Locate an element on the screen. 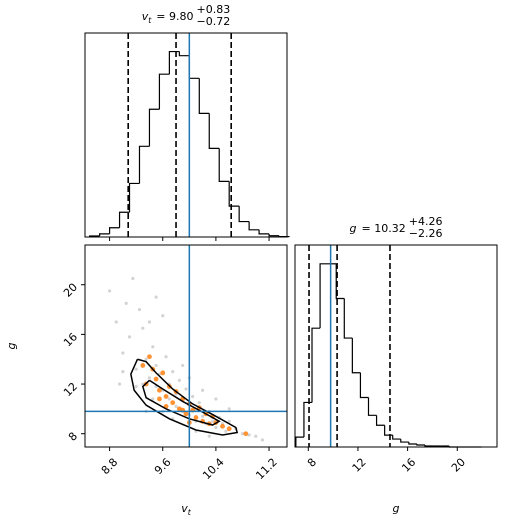 Image resolution: width=505 pixels, height=531 pixels. panel-title: g = 10.32+4.26−2.26 is located at coordinates (396, 227).